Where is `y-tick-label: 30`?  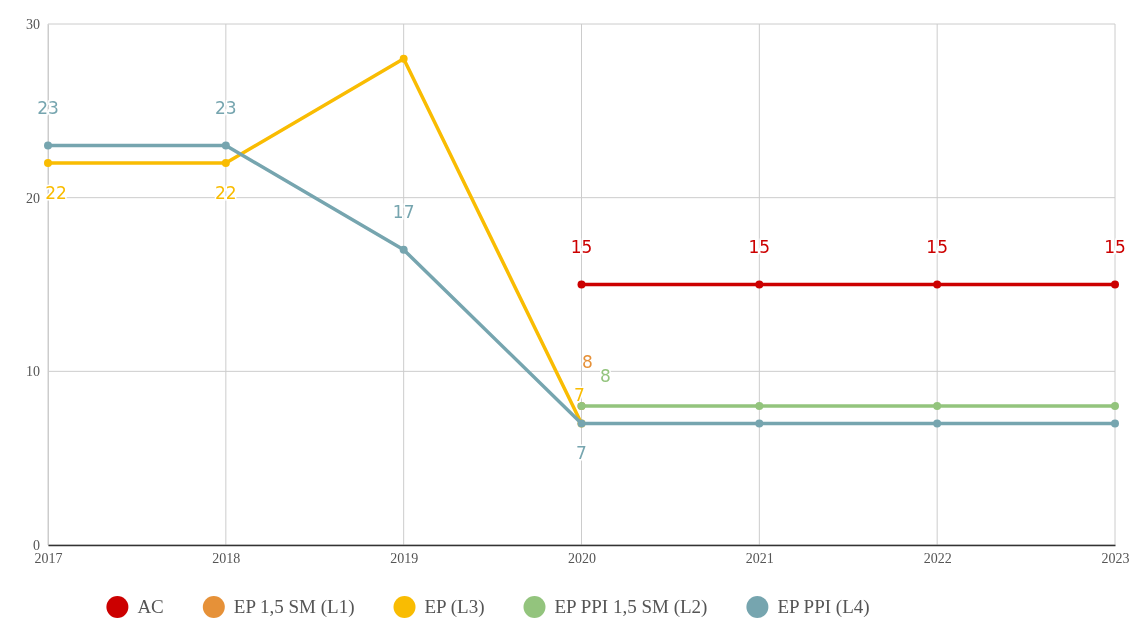
y-tick-label: 30 is located at coordinates (33, 24).